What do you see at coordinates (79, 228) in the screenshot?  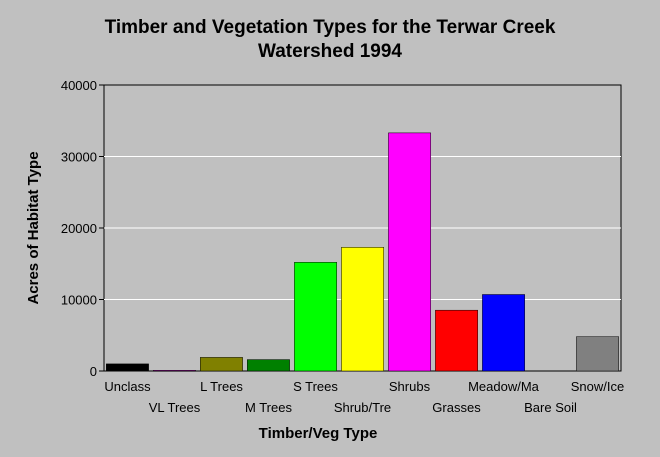 I see `y-tick-label: 20000` at bounding box center [79, 228].